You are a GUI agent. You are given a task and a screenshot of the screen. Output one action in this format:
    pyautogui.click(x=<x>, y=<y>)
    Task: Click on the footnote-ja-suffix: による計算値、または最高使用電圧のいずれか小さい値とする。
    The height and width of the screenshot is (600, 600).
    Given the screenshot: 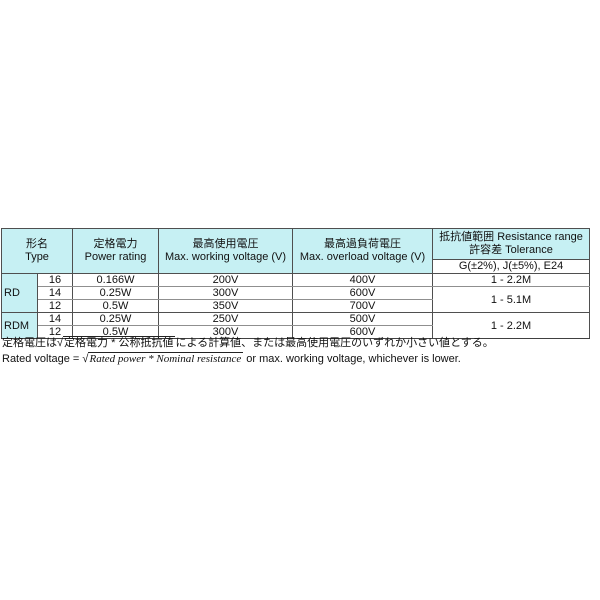 What is the action you would take?
    pyautogui.click(x=334, y=343)
    